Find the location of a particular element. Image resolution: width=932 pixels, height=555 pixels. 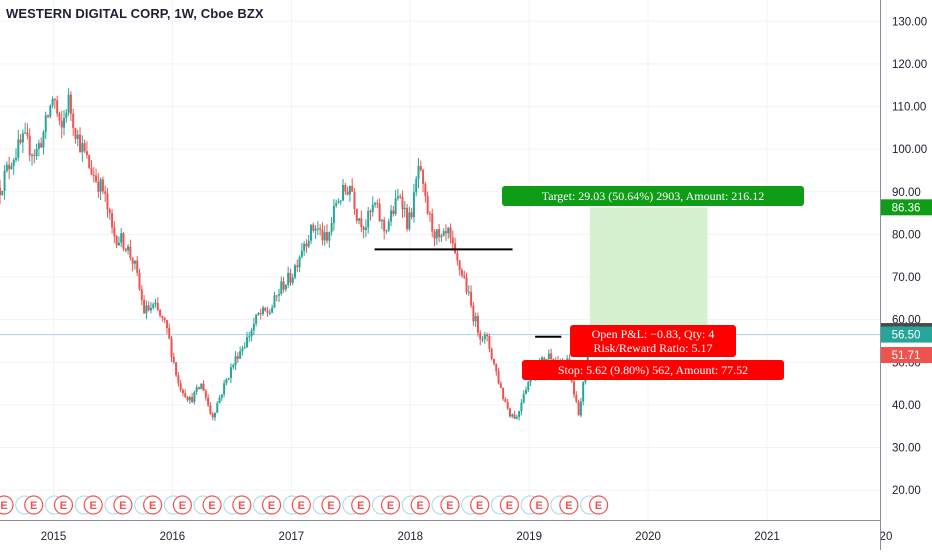

price-label-bg is located at coordinates (906, 207).